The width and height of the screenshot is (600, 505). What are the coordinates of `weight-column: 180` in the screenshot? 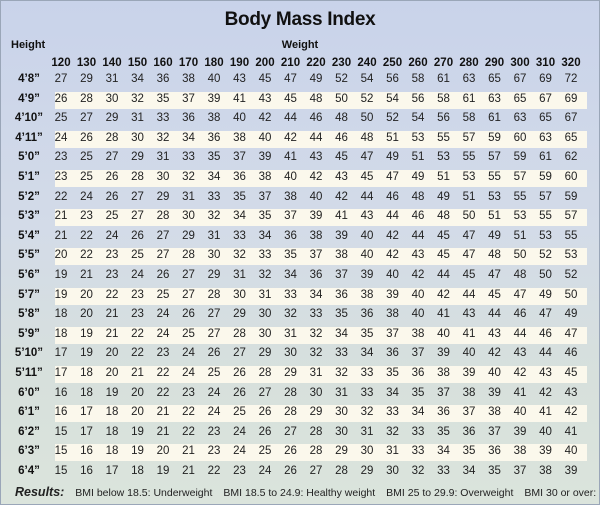 It's located at (214, 63).